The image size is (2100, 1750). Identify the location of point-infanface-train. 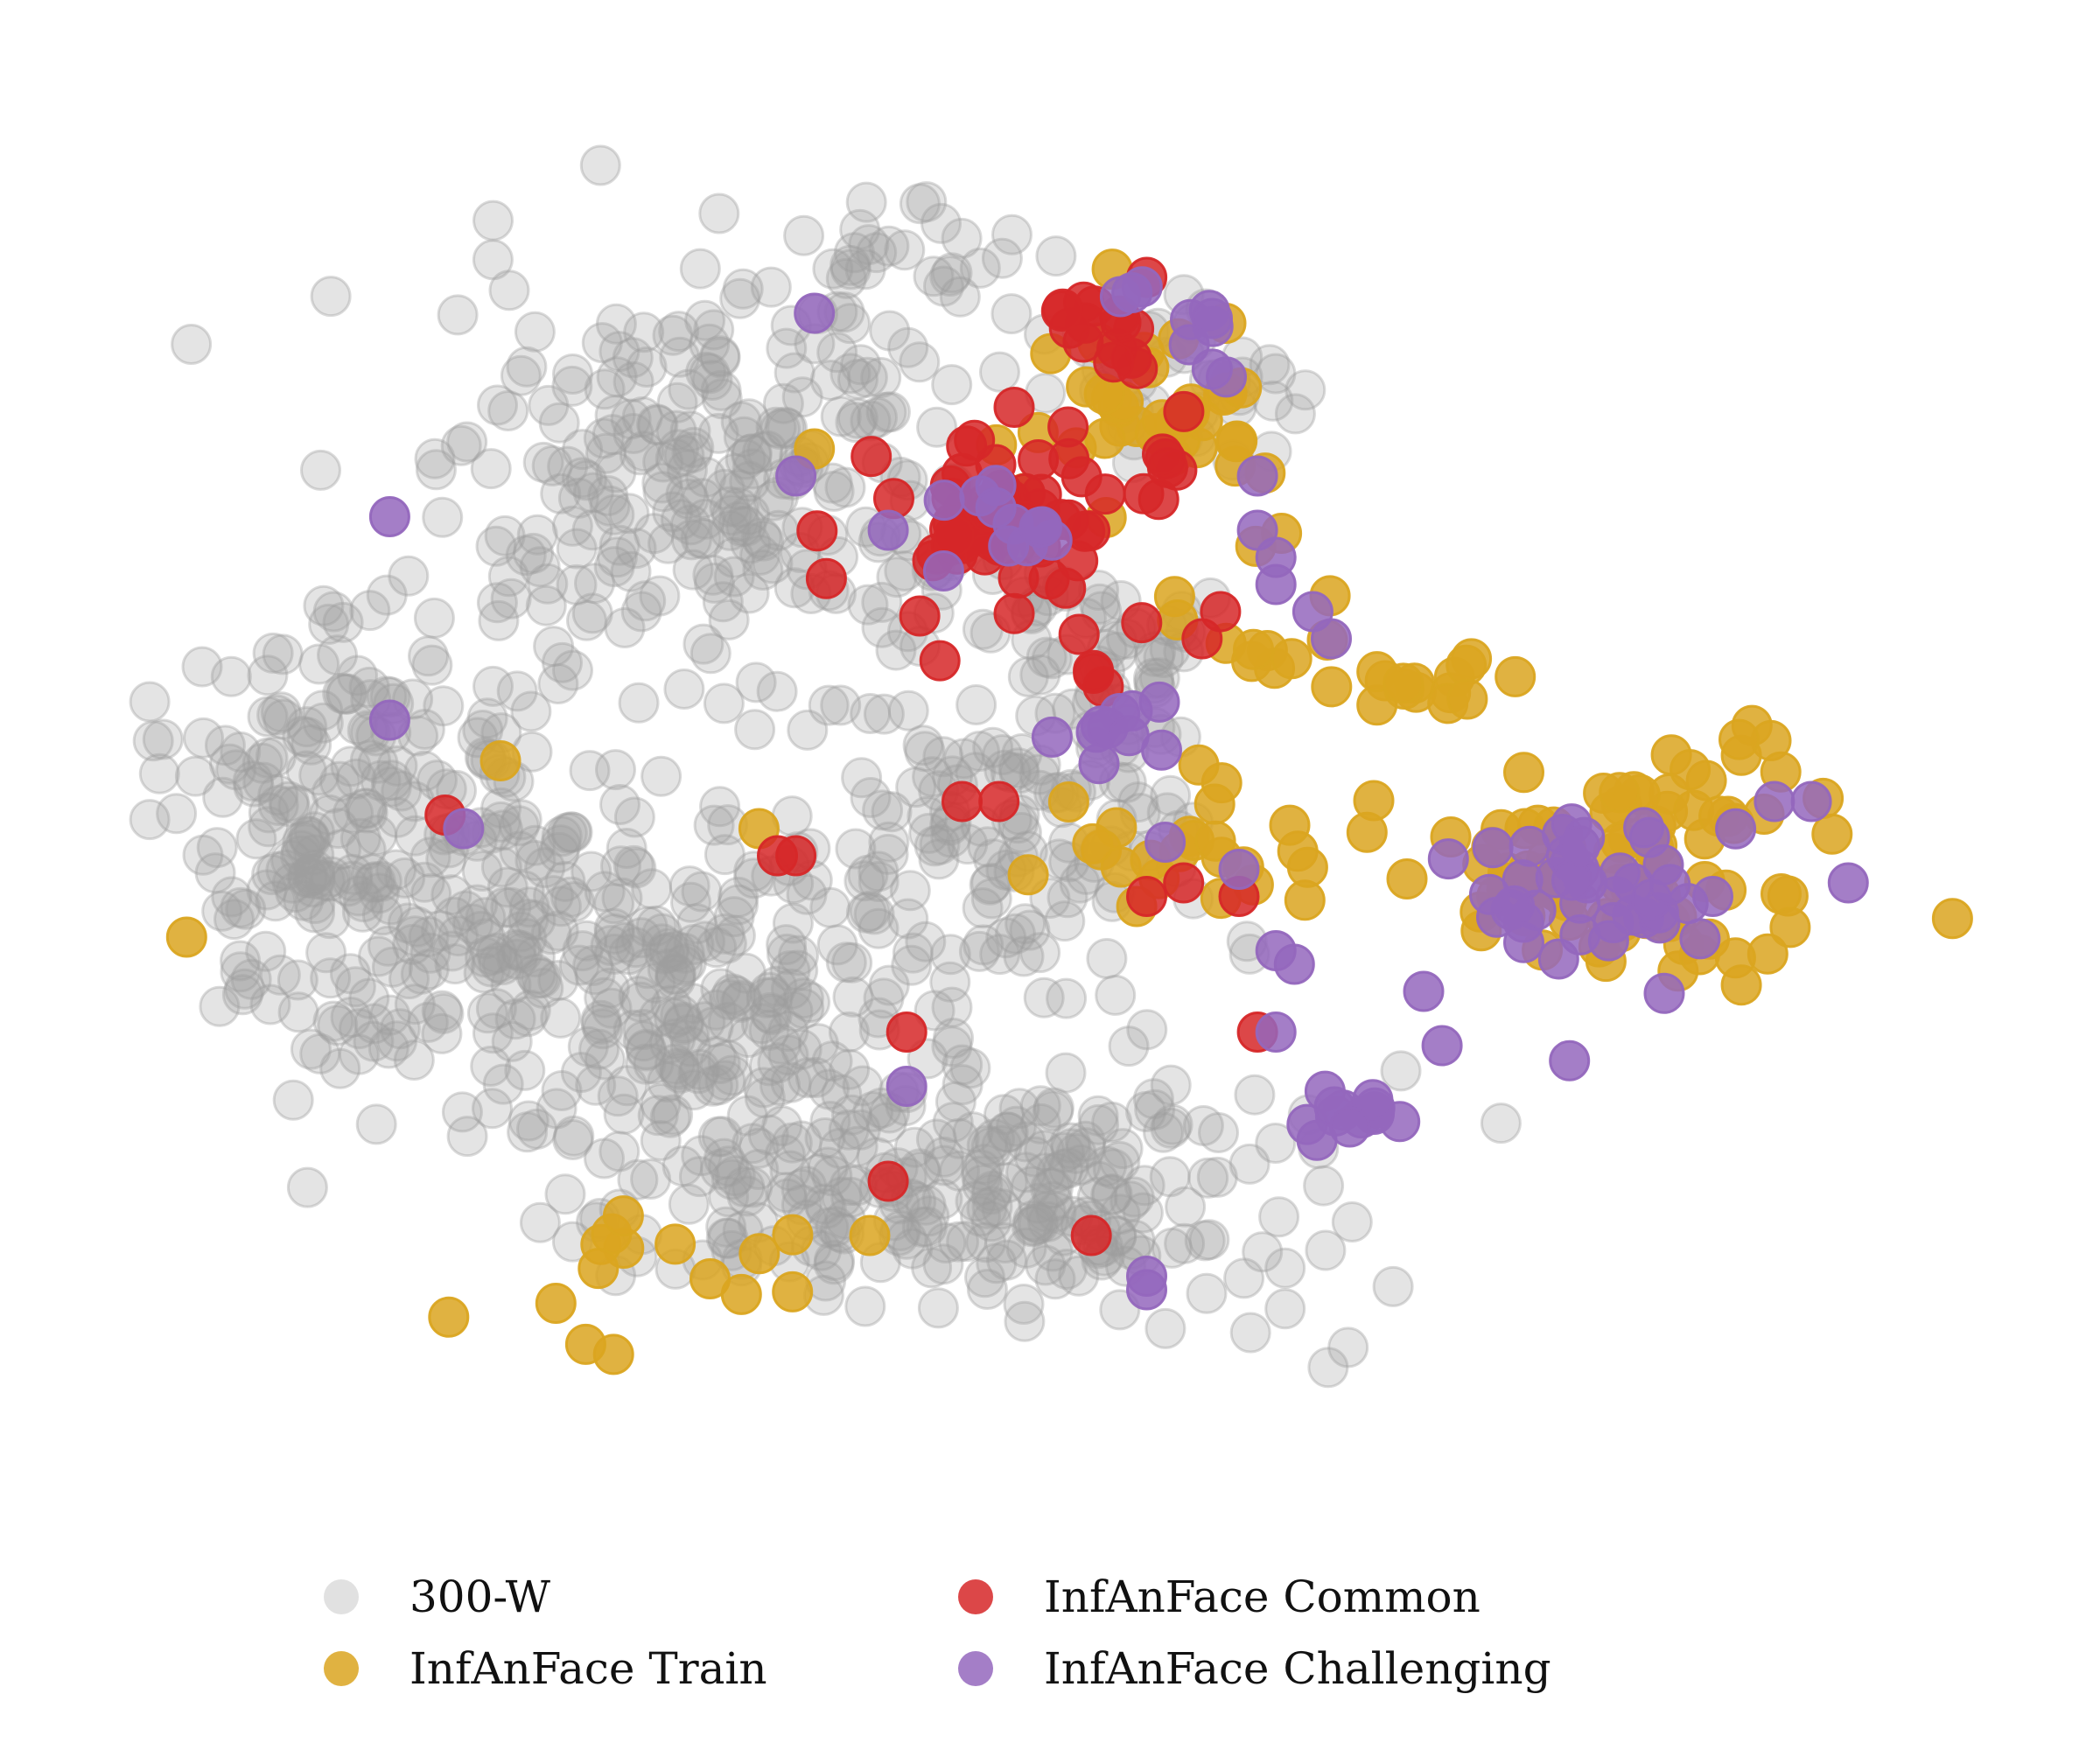
(1291, 659).